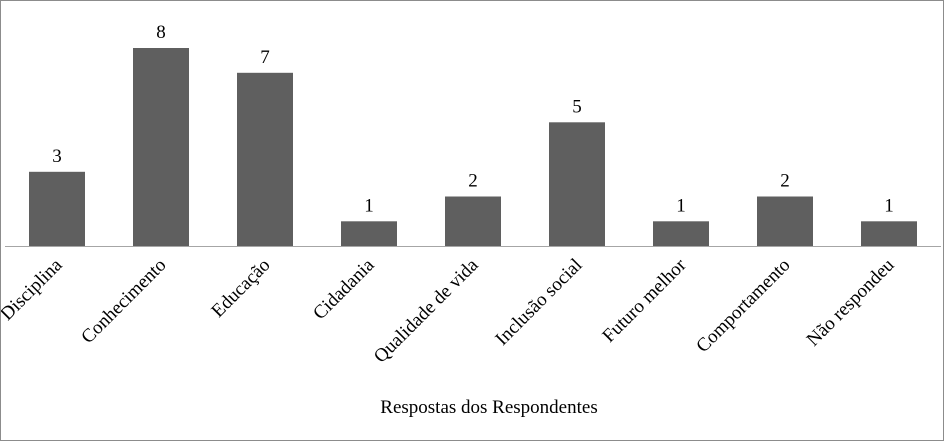 The image size is (944, 445). I want to click on data-label-3: 1, so click(369, 205).